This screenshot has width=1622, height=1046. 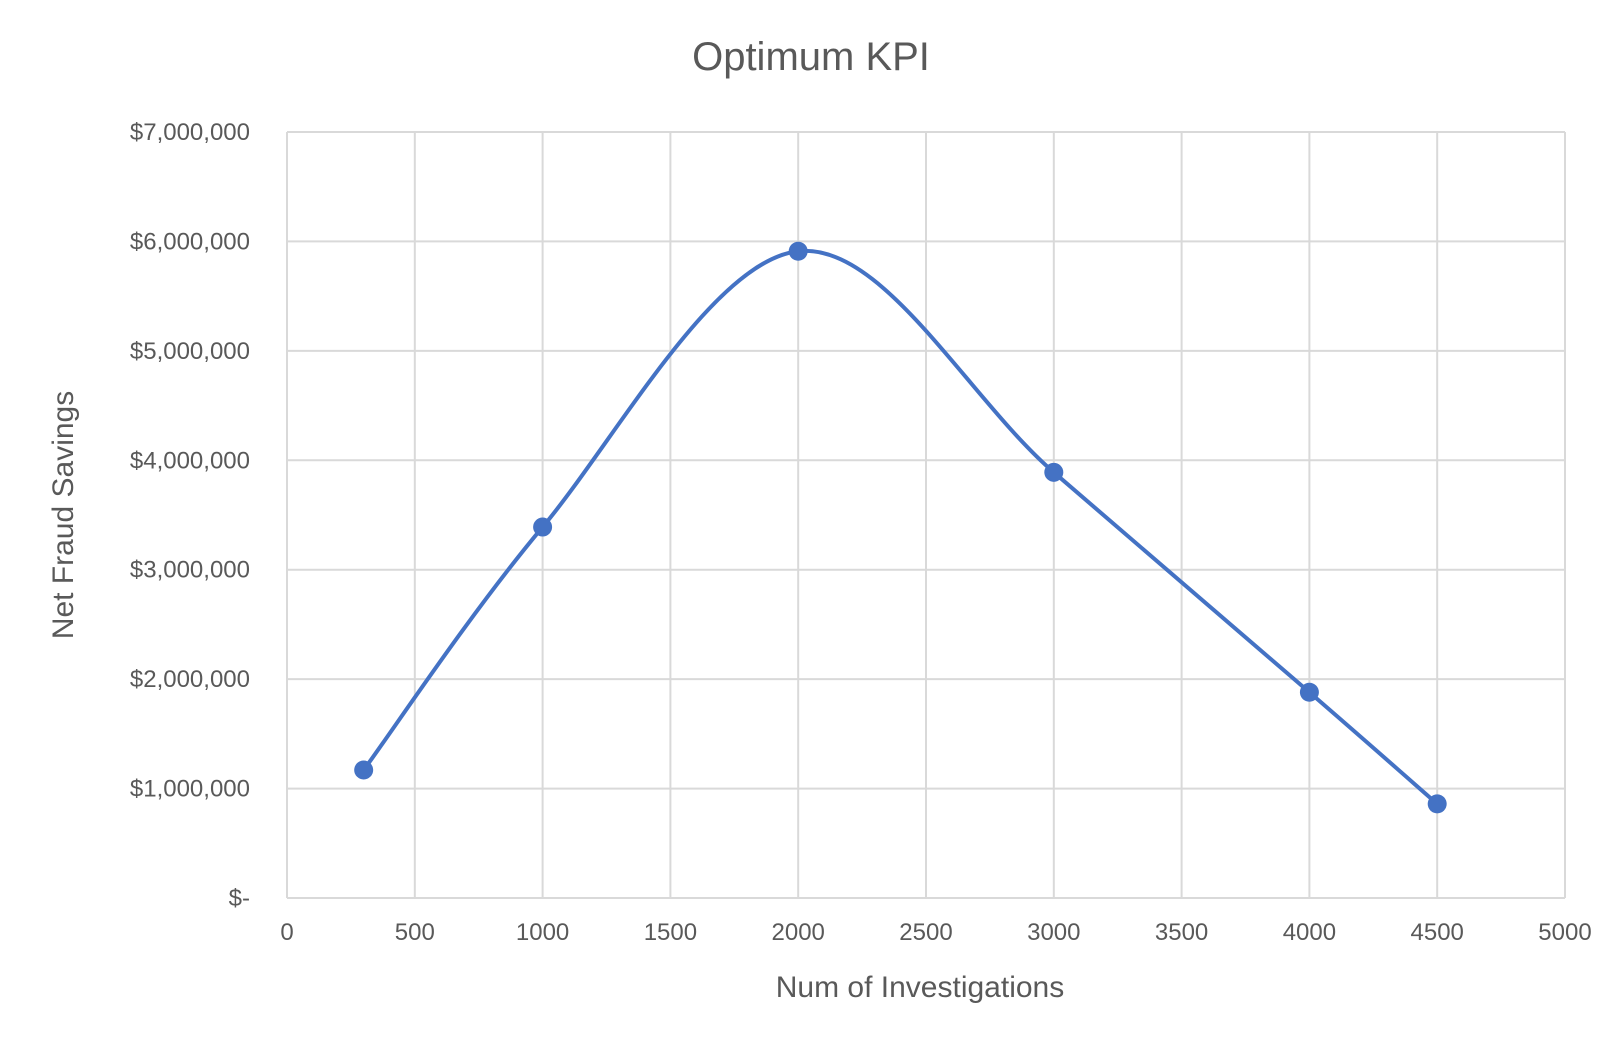 I want to click on x-tick-label: 1000, so click(x=542, y=932).